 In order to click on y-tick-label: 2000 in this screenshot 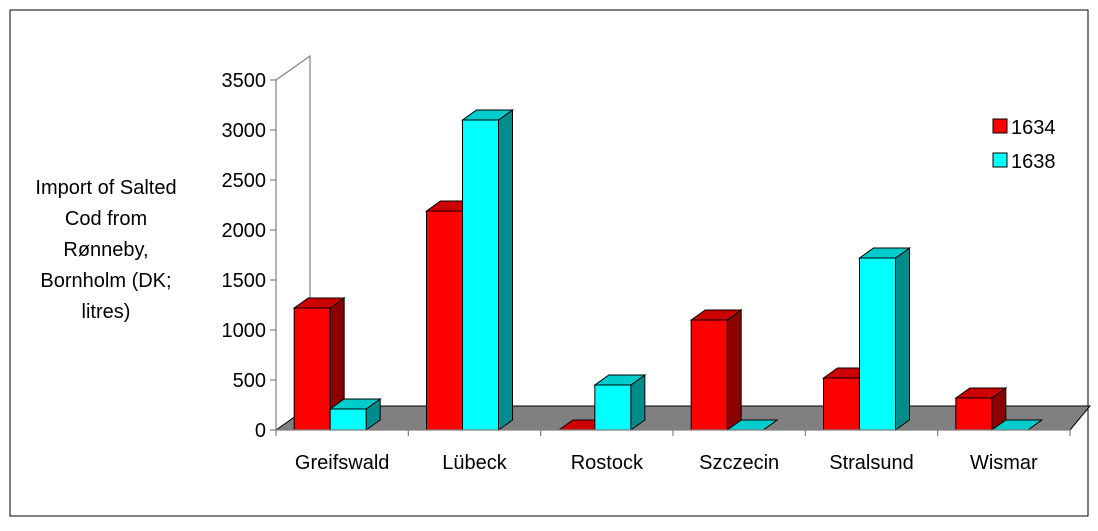, I will do `click(244, 231)`.